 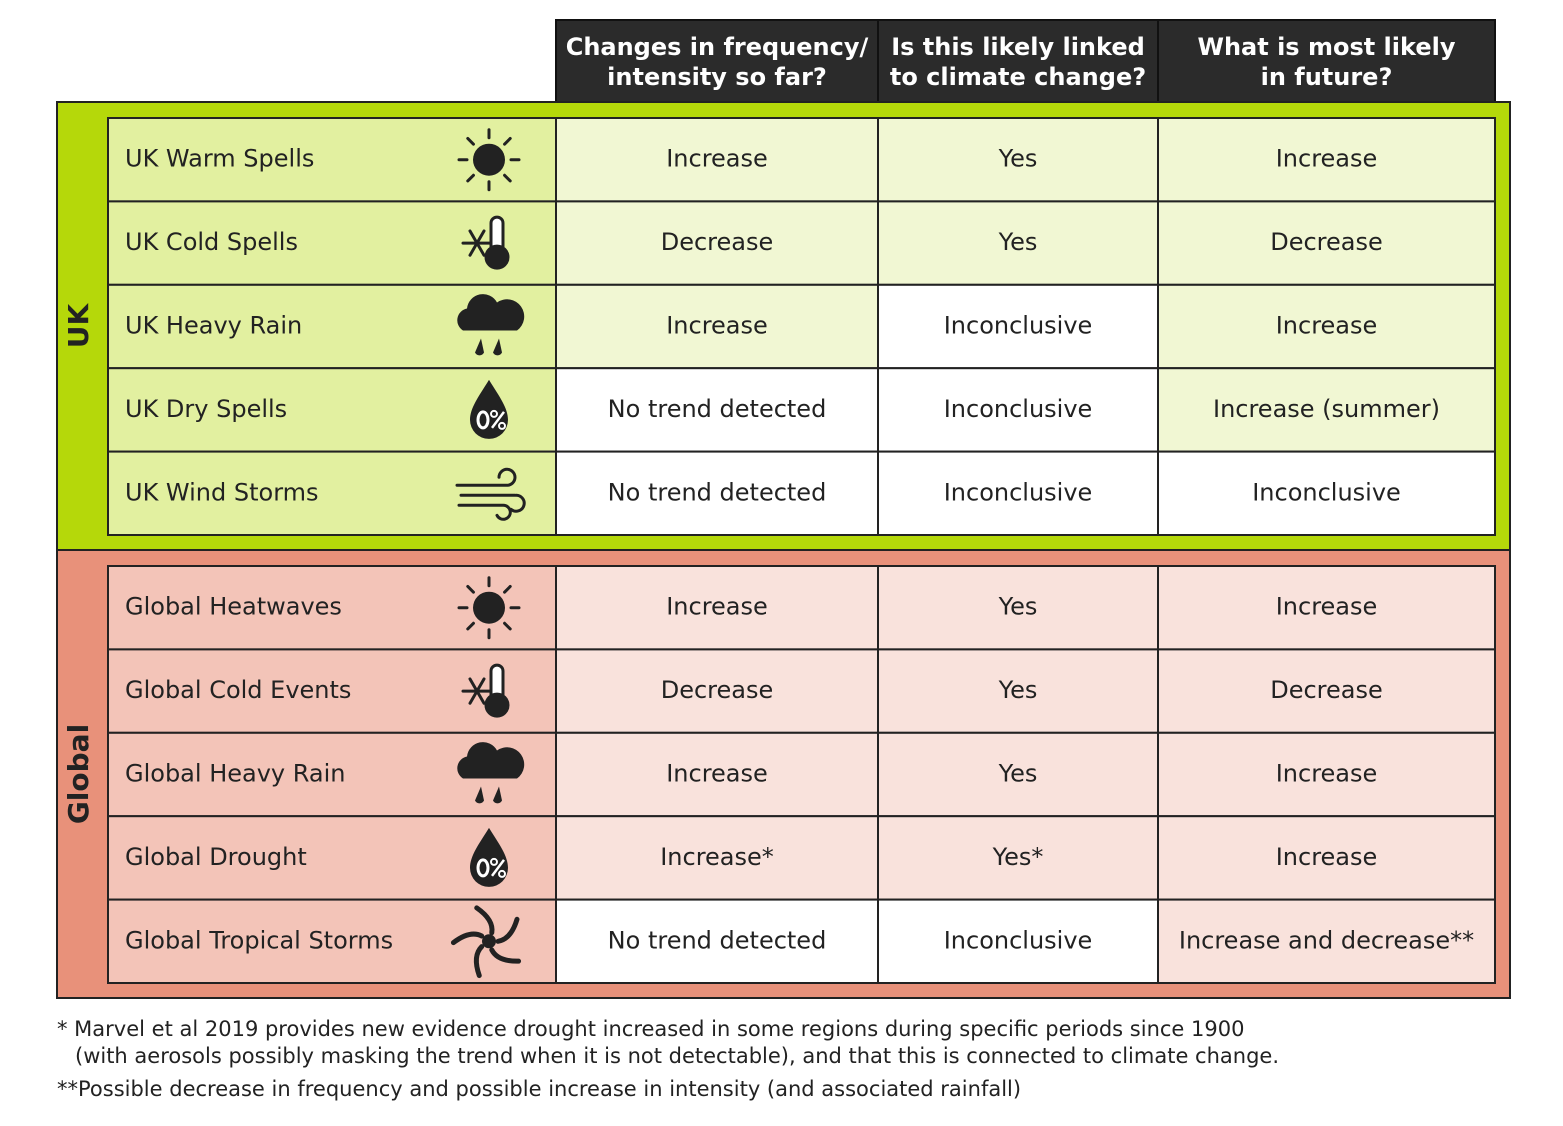 I want to click on header-text: What is most likely, so click(x=1327, y=47).